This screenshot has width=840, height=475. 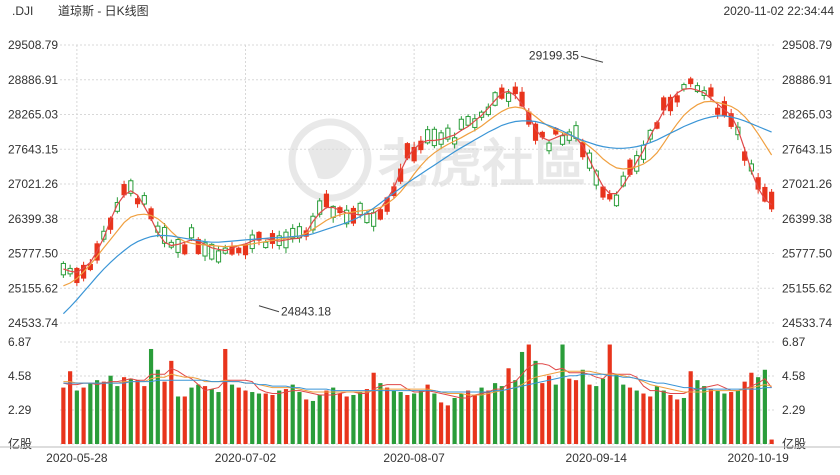 I want to click on y-tick-label-right: 25155.62, so click(x=807, y=288).